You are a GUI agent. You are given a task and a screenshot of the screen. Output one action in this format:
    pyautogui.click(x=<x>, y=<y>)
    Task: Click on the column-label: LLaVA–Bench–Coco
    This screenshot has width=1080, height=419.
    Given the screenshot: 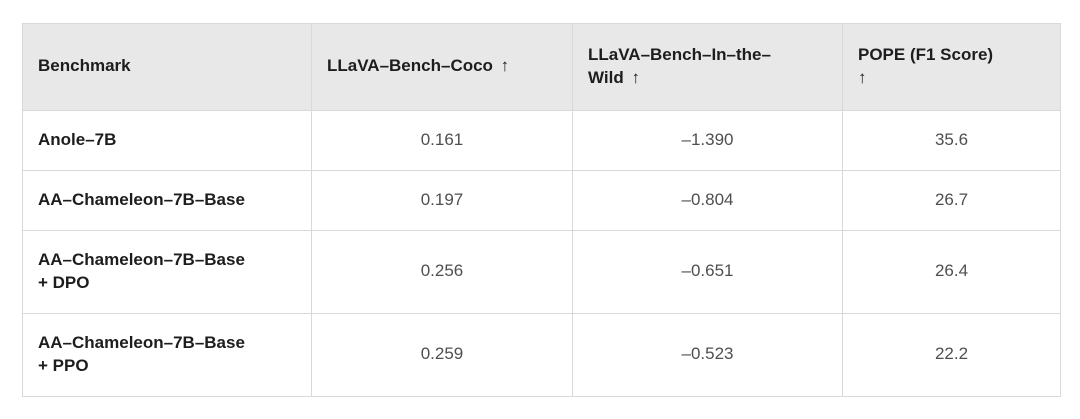 What is the action you would take?
    pyautogui.click(x=410, y=66)
    